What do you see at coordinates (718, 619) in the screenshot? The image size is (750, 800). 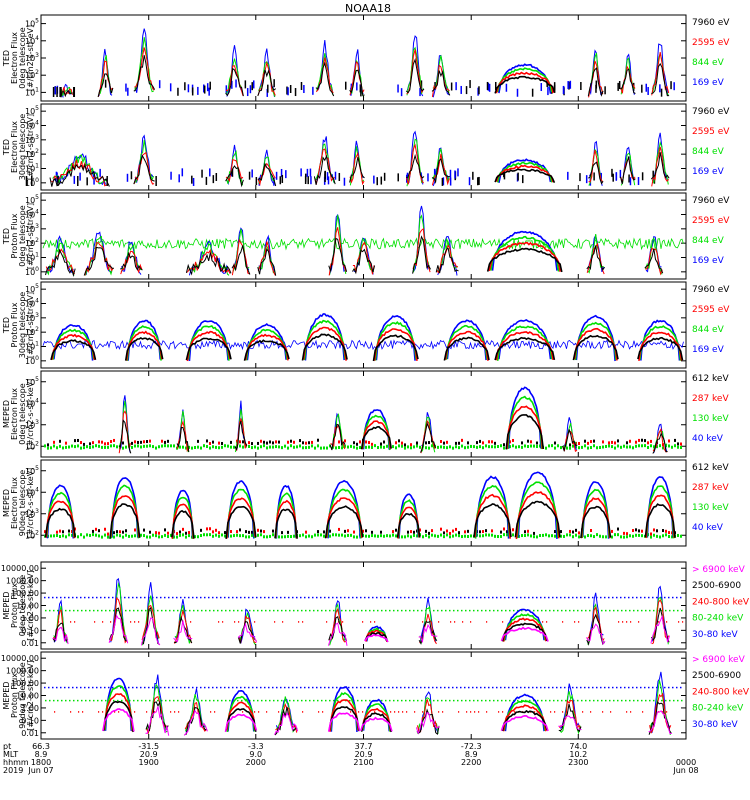 I see `legend-entry: 80-240 keV` at bounding box center [718, 619].